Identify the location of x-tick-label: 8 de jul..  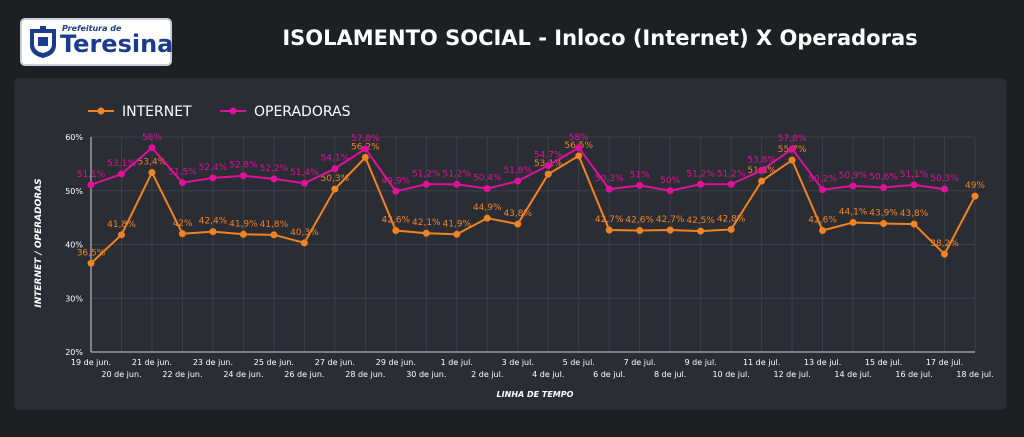
(670, 374).